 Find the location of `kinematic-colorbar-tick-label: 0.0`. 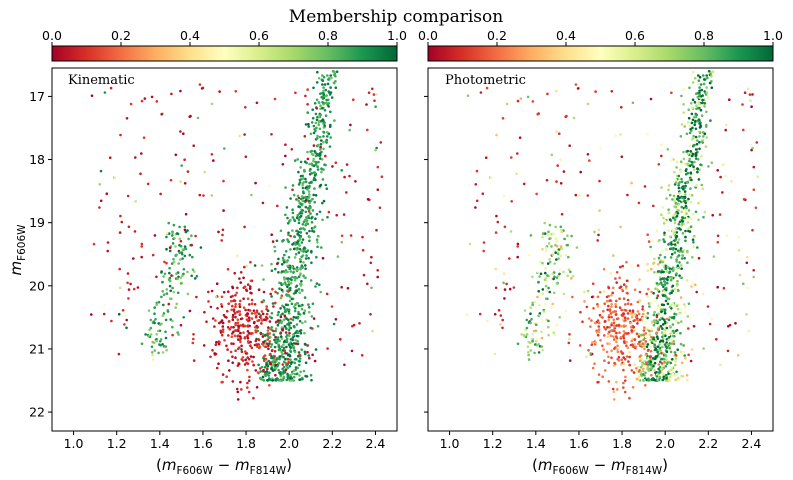

kinematic-colorbar-tick-label: 0.0 is located at coordinates (52, 35).